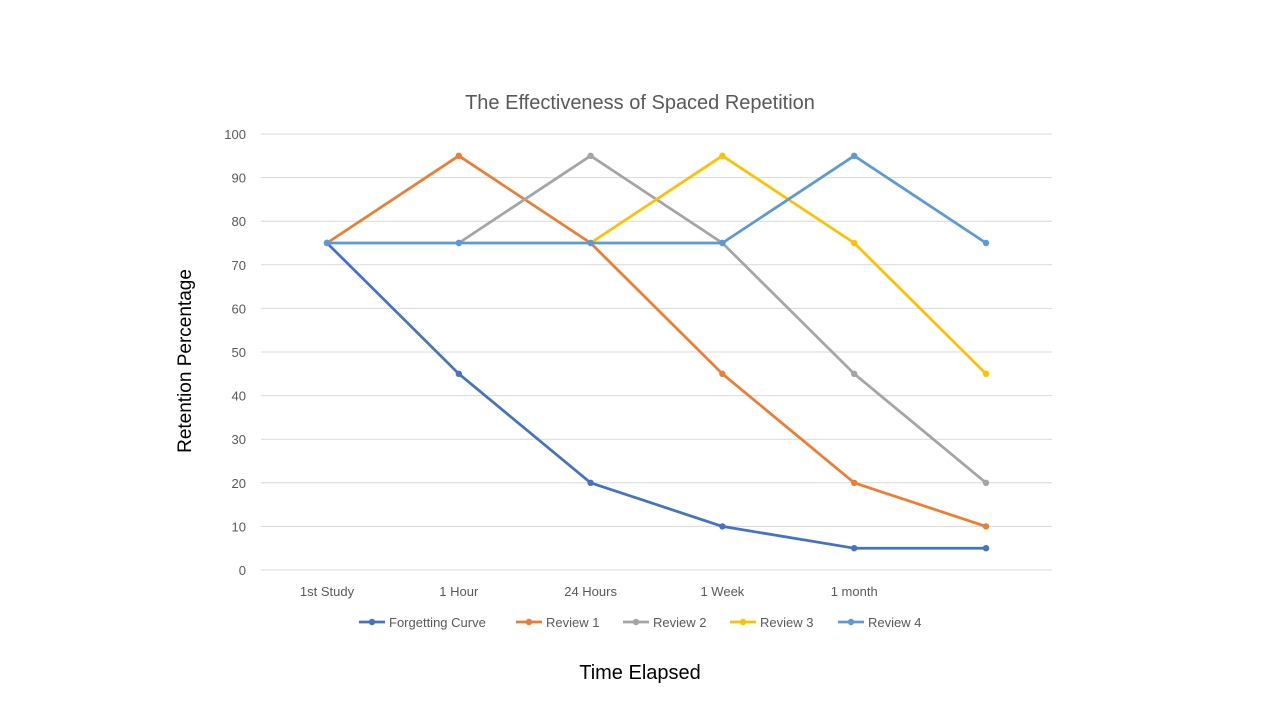 This screenshot has height=720, width=1280. Describe the element at coordinates (239, 352) in the screenshot. I see `y-tick-label: 50` at that location.